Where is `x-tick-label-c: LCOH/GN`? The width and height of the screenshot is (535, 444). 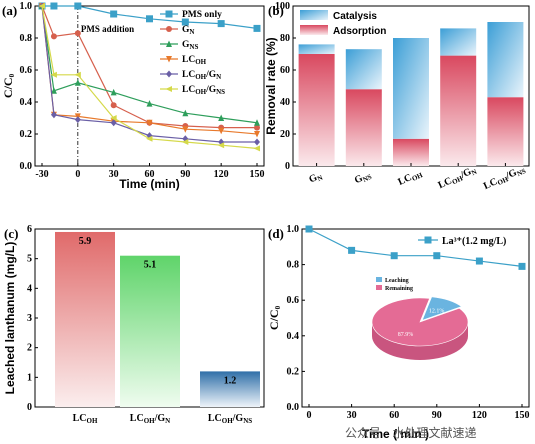 x-tick-label-c: LCOH/GN is located at coordinates (150, 419).